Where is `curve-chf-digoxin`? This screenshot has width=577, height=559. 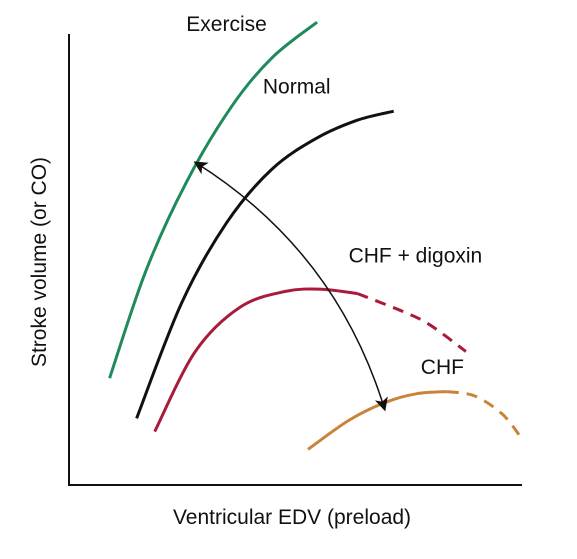
curve-chf-digoxin is located at coordinates (255, 360).